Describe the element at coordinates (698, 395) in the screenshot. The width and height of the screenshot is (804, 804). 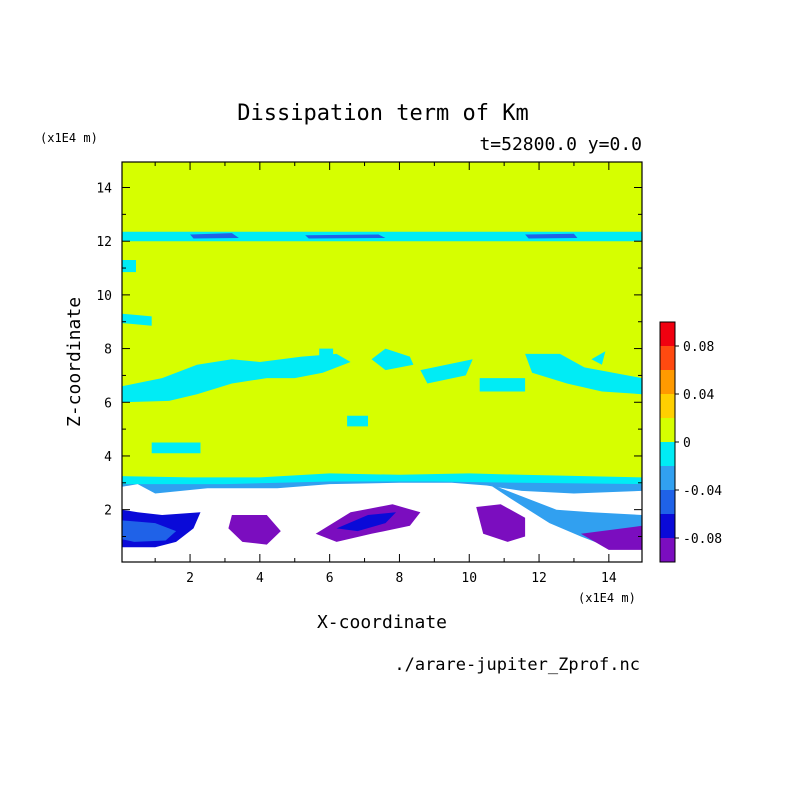
I see `colorbar-tick-label-1: 0.04` at that location.